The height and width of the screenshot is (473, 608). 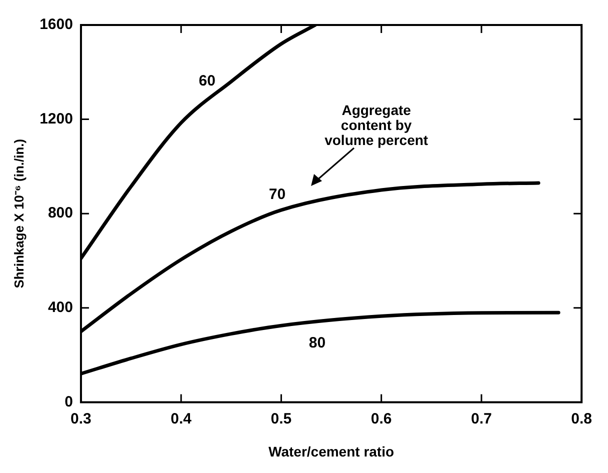 What do you see at coordinates (56, 119) in the screenshot?
I see `y-tick-label: 1200` at bounding box center [56, 119].